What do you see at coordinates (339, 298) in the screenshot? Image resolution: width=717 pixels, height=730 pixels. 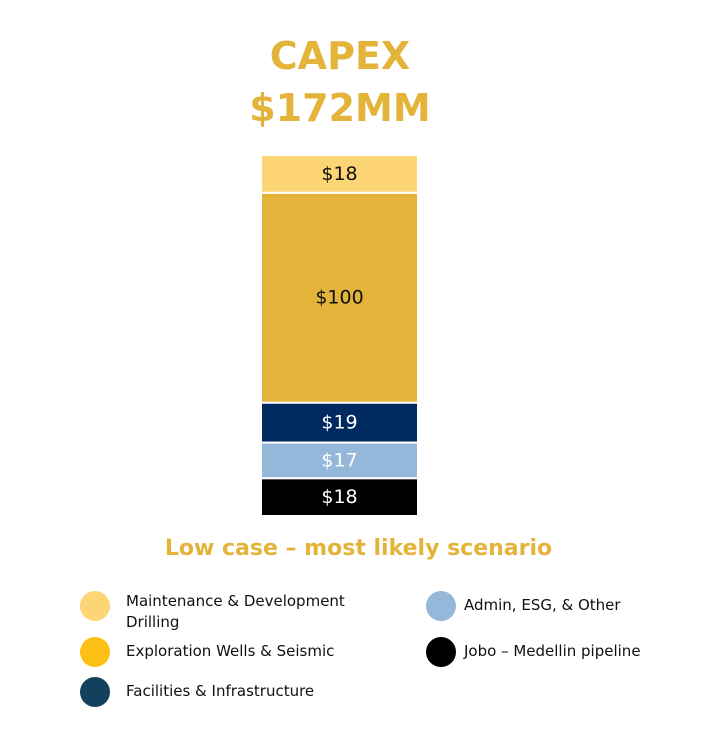 I see `bar-data-label-3: $100` at bounding box center [339, 298].